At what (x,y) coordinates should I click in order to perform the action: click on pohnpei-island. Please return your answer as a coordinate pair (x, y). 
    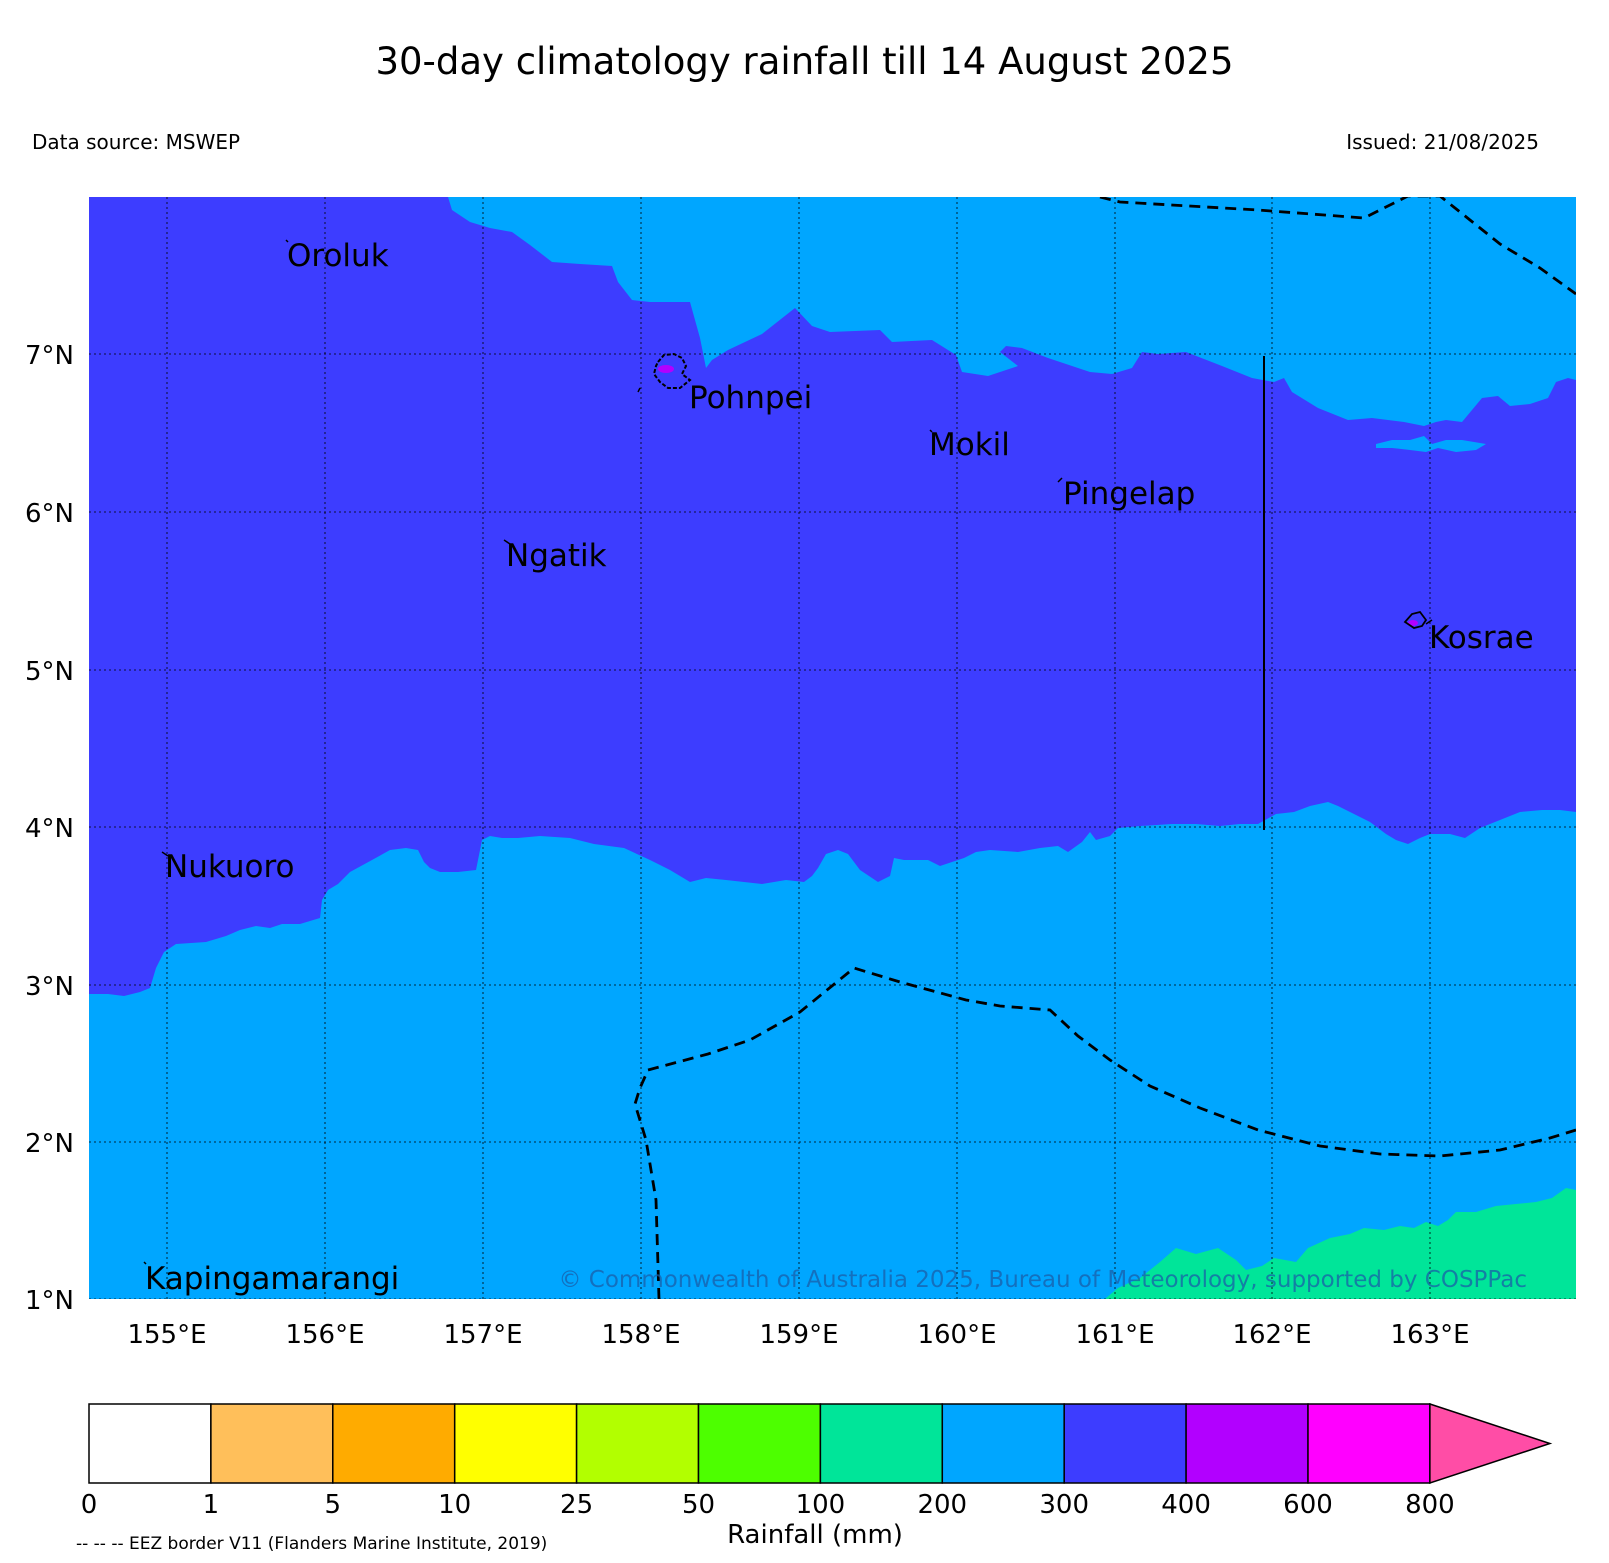
    Looking at the image, I should click on (672, 370).